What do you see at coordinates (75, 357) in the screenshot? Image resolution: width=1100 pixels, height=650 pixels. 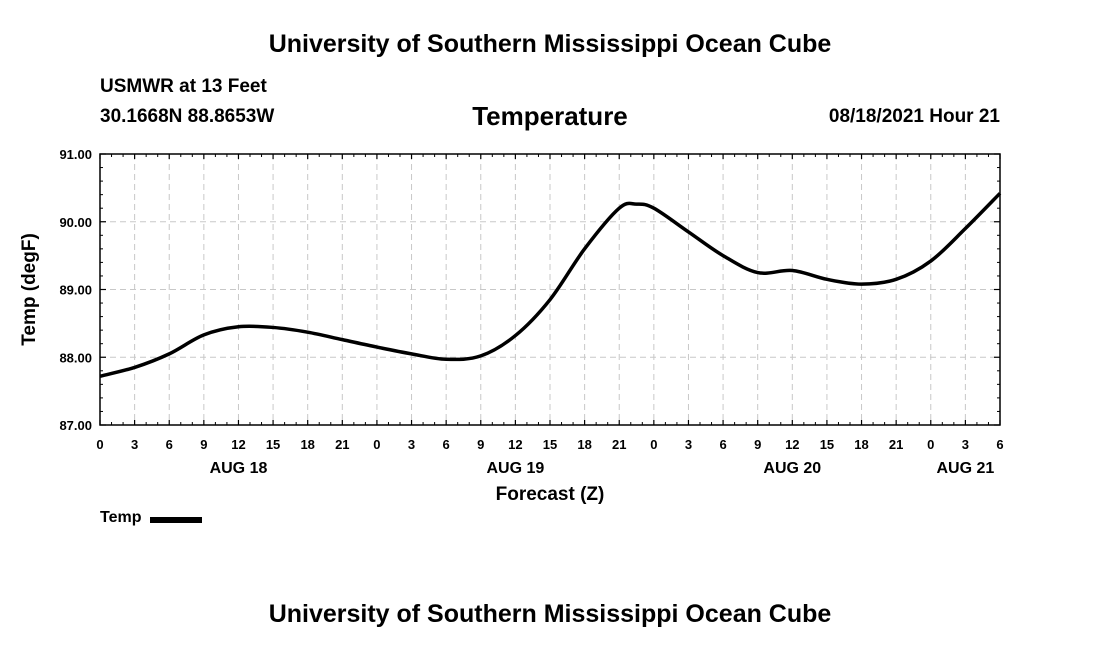 I see `y-tick-label: 88.00` at bounding box center [75, 357].